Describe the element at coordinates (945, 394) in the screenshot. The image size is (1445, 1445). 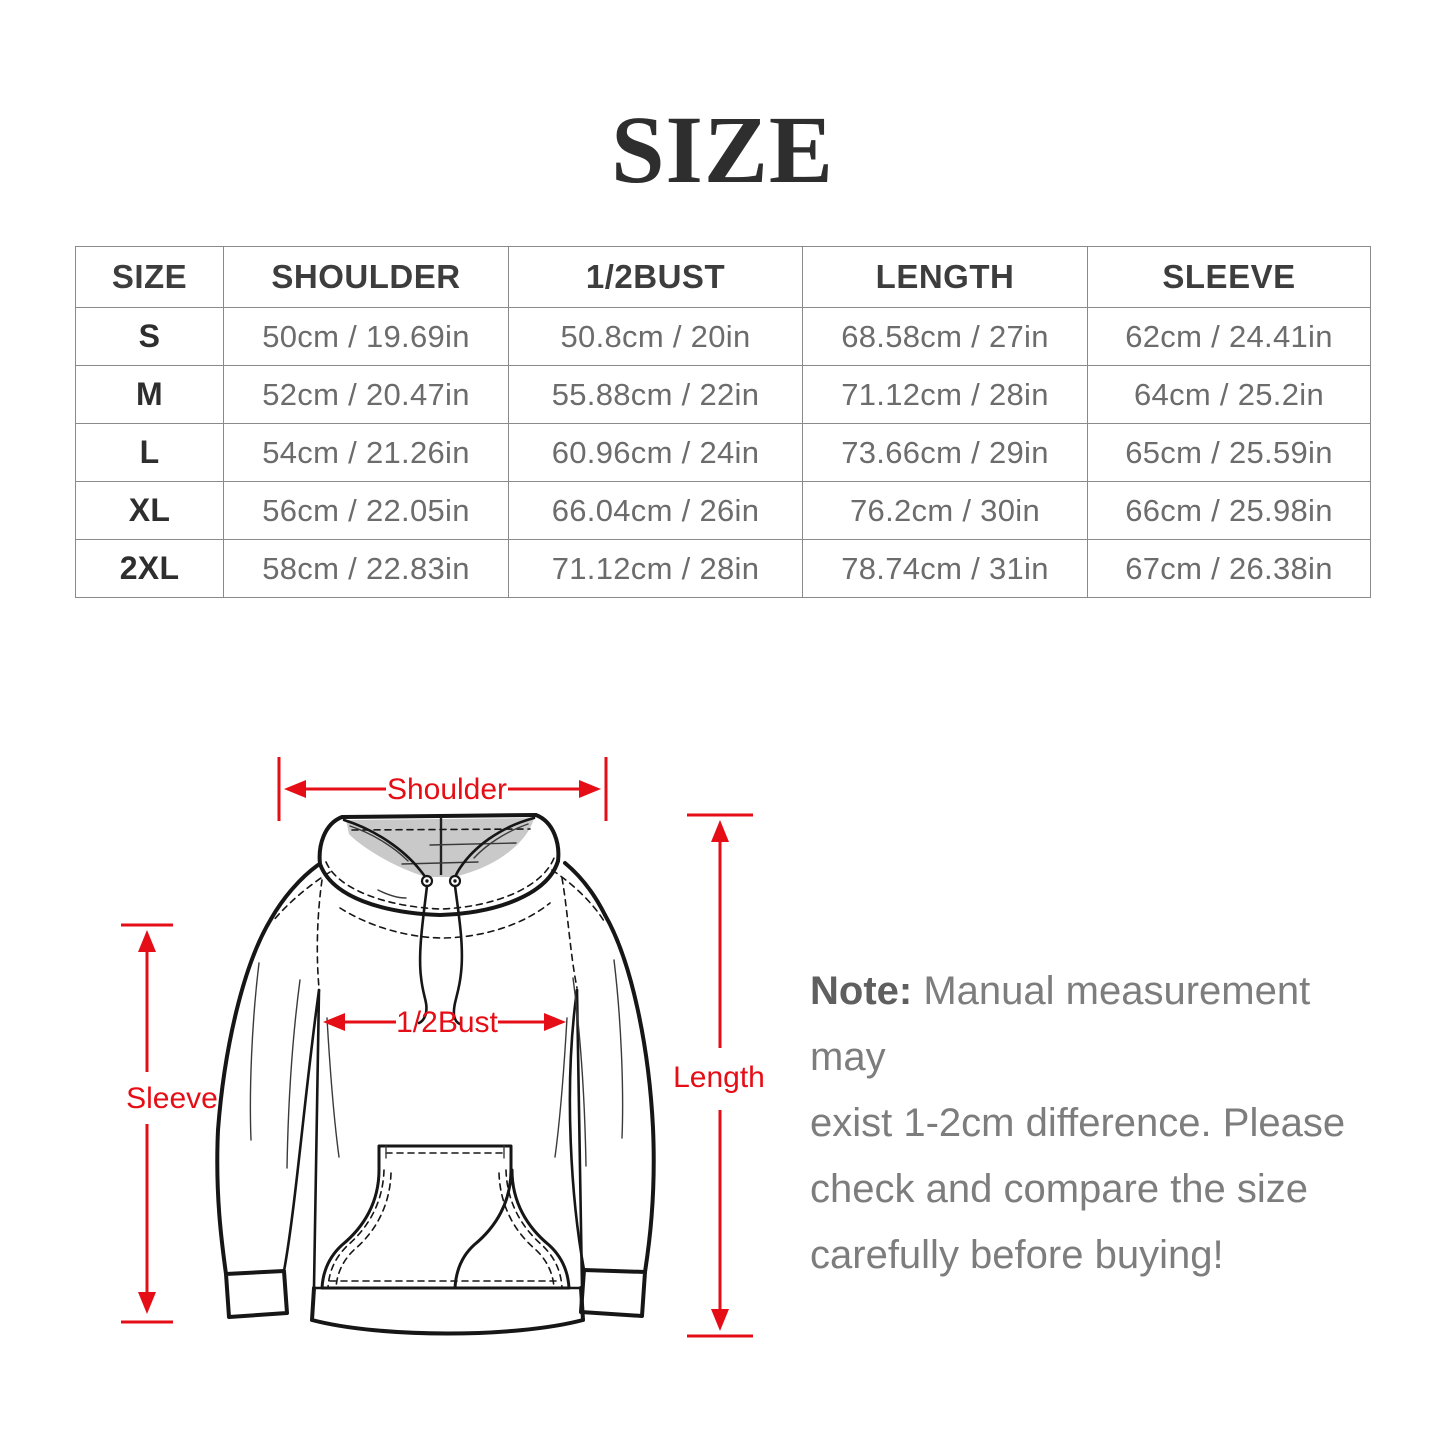
I see `length-value: 71.12cm / 28in` at that location.